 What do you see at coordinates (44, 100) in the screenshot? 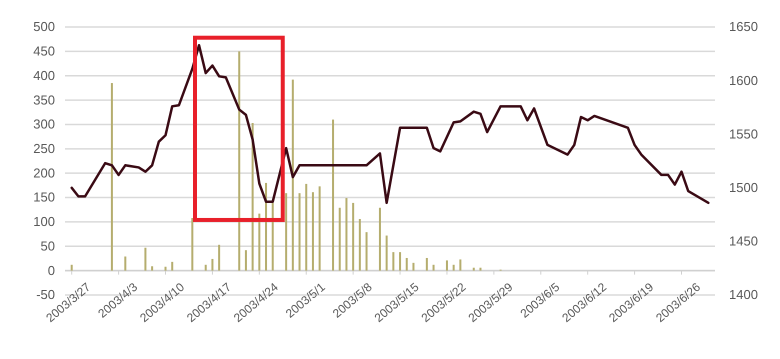
I see `y-tick-label: 350` at bounding box center [44, 100].